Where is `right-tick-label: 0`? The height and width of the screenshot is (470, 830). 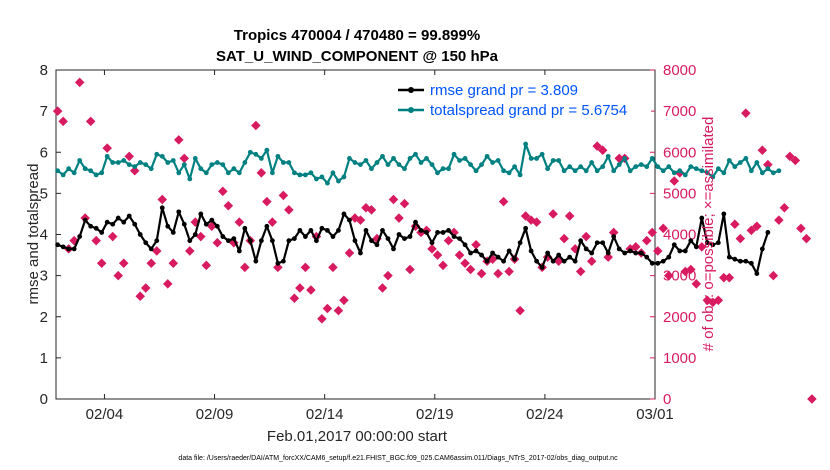
right-tick-label: 0 is located at coordinates (667, 399).